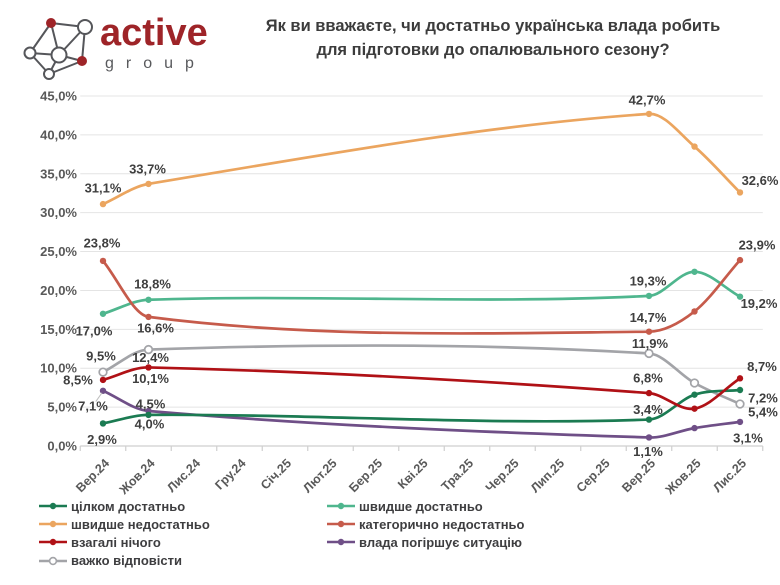  Describe the element at coordinates (762, 366) in the screenshot. I see `data-label: 8,7%` at that location.